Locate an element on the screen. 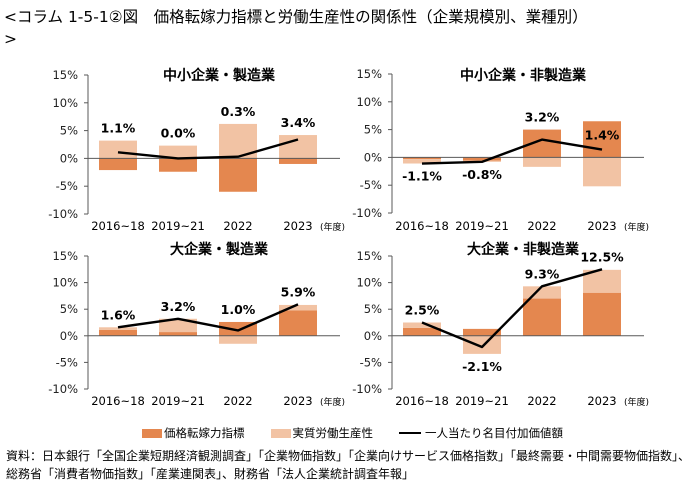 The image size is (700, 491). data-label: 5.9% is located at coordinates (298, 291).